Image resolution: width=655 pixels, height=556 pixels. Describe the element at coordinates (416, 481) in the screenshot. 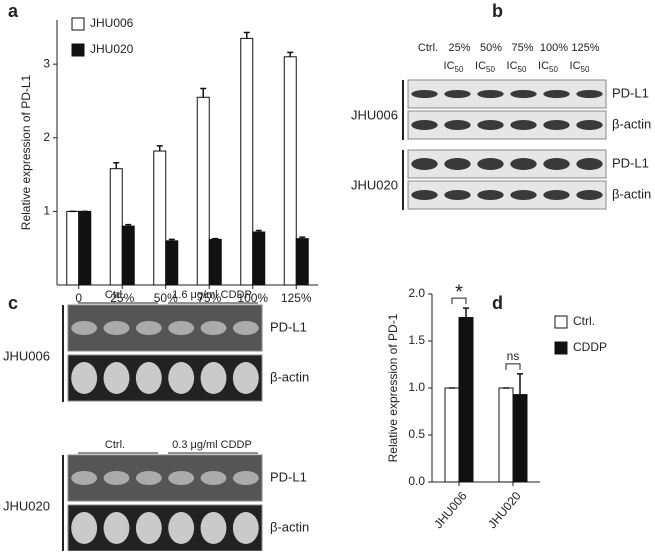

I see `y-tick-label: 0.0` at that location.